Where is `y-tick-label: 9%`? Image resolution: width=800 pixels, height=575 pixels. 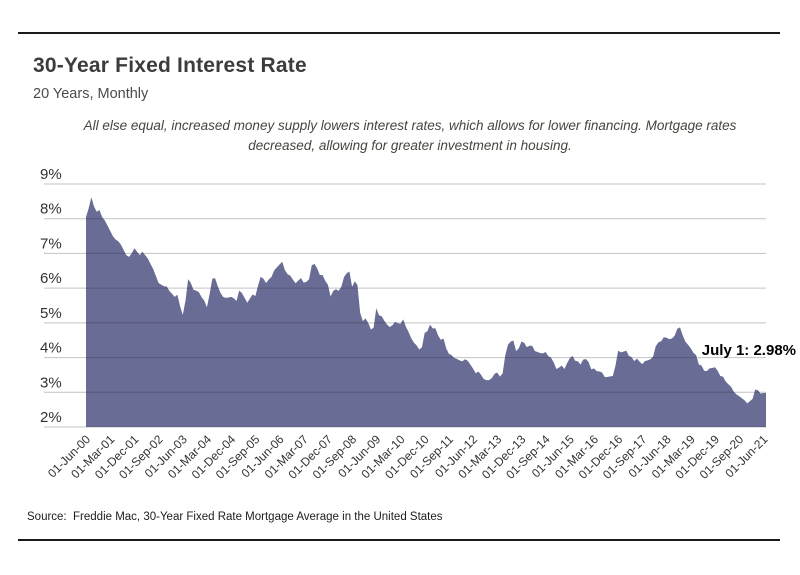 y-tick-label: 9% is located at coordinates (51, 174).